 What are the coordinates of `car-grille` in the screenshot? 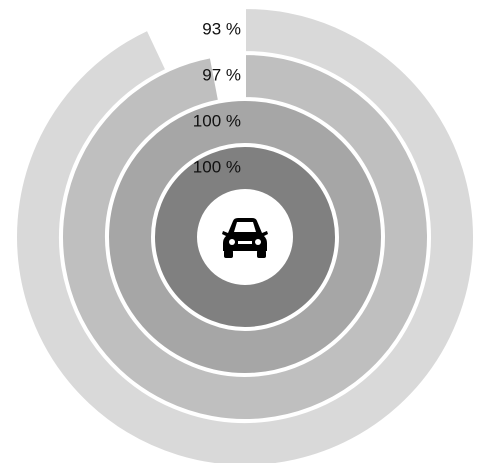 It's located at (245, 242).